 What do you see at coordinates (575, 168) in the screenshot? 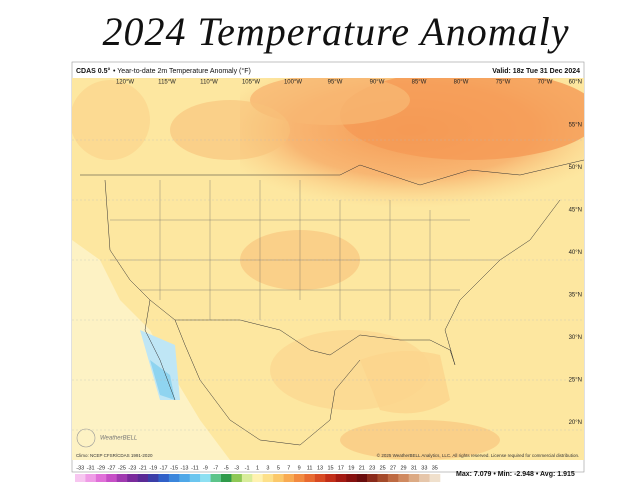
I see `lat-label: 50°N` at bounding box center [575, 168].